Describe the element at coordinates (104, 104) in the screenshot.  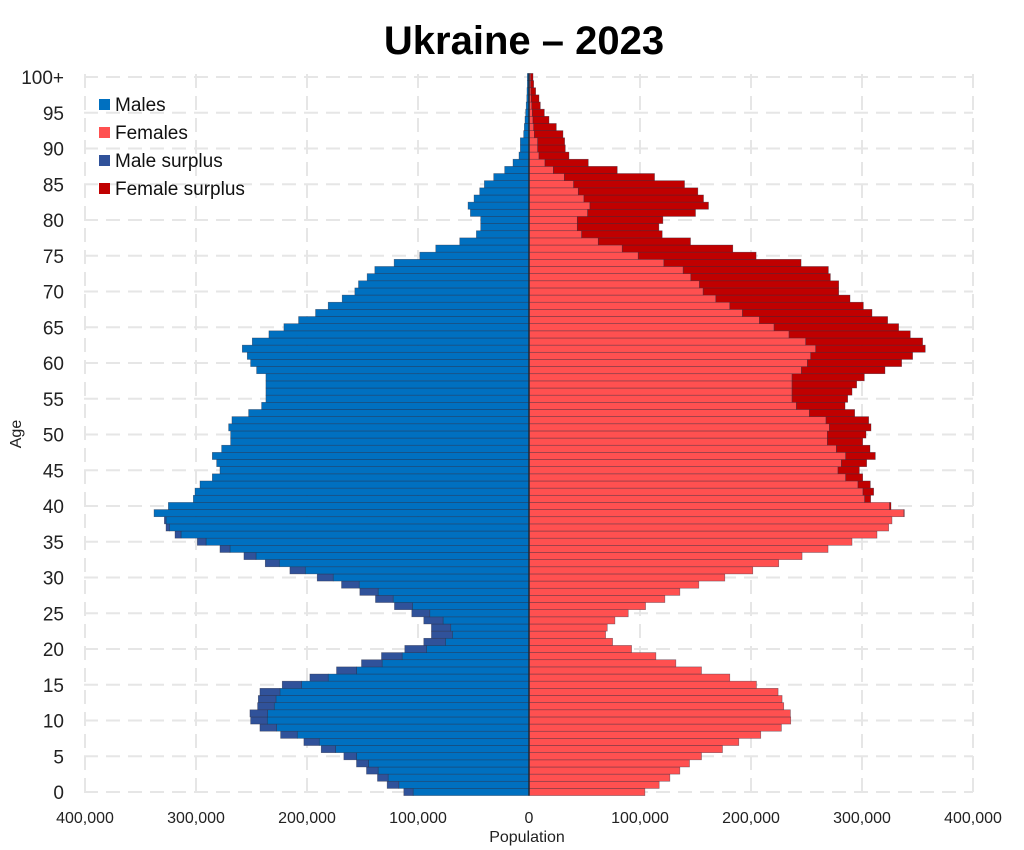
I see `legend-swatch` at that location.